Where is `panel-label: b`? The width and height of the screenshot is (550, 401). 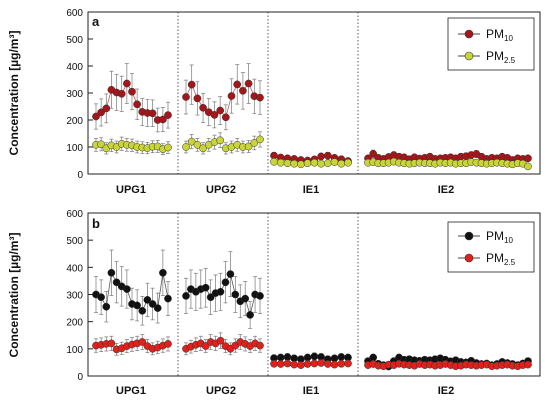 panel-label: b is located at coordinates (96, 223).